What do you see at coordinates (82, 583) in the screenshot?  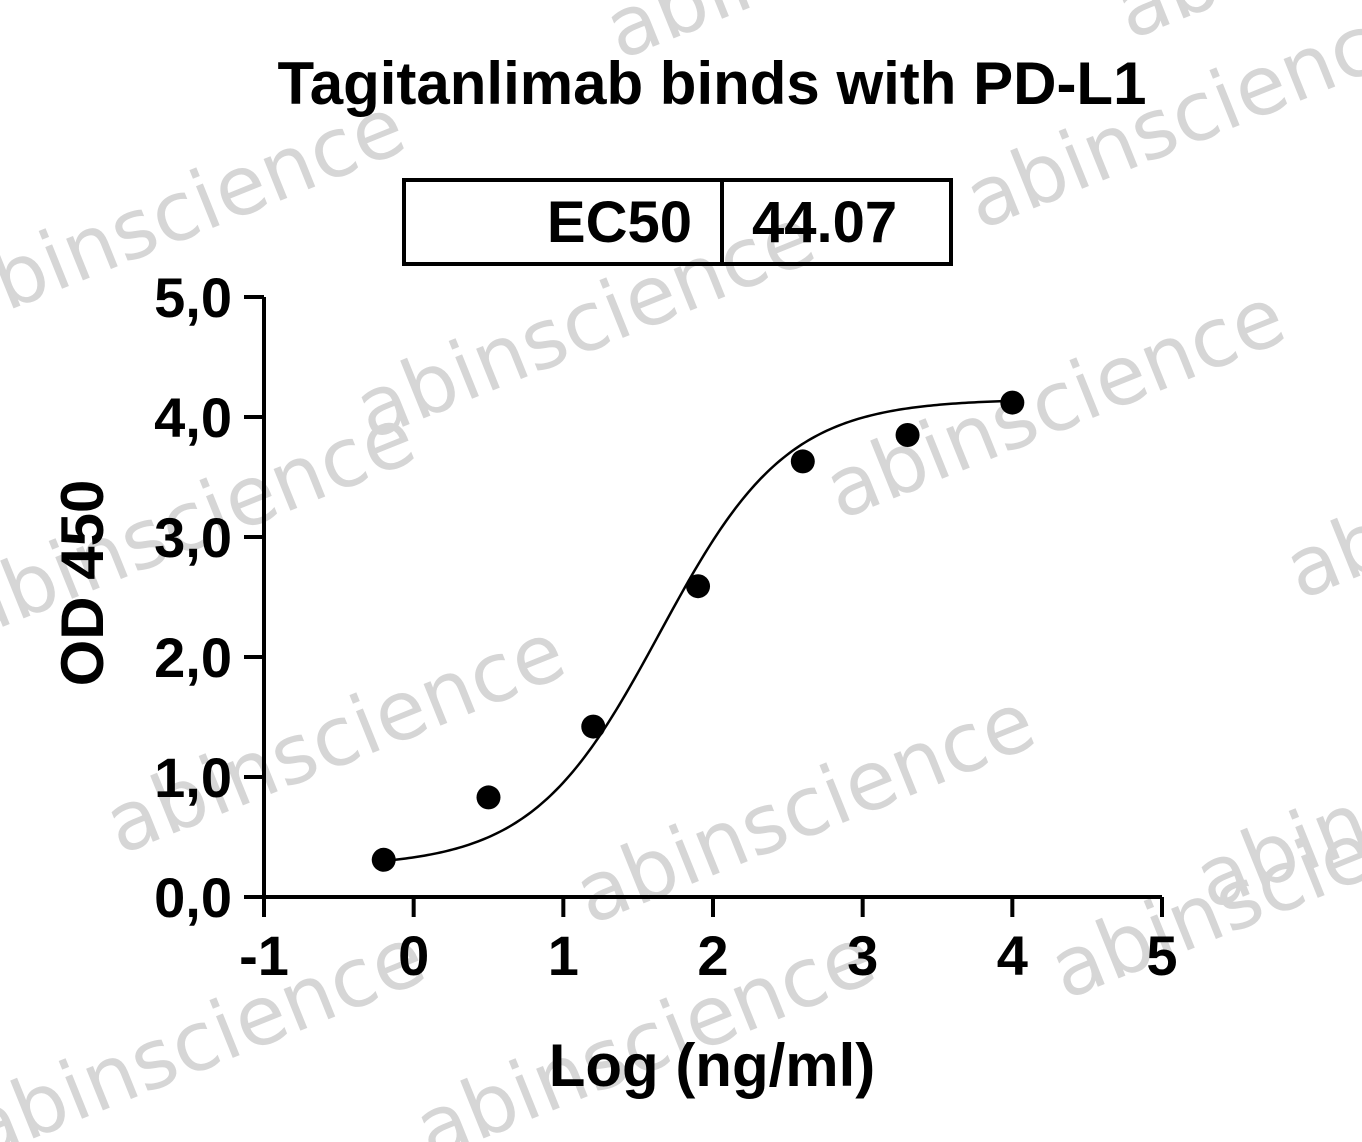 I see `y-axis-title: OD 450` at bounding box center [82, 583].